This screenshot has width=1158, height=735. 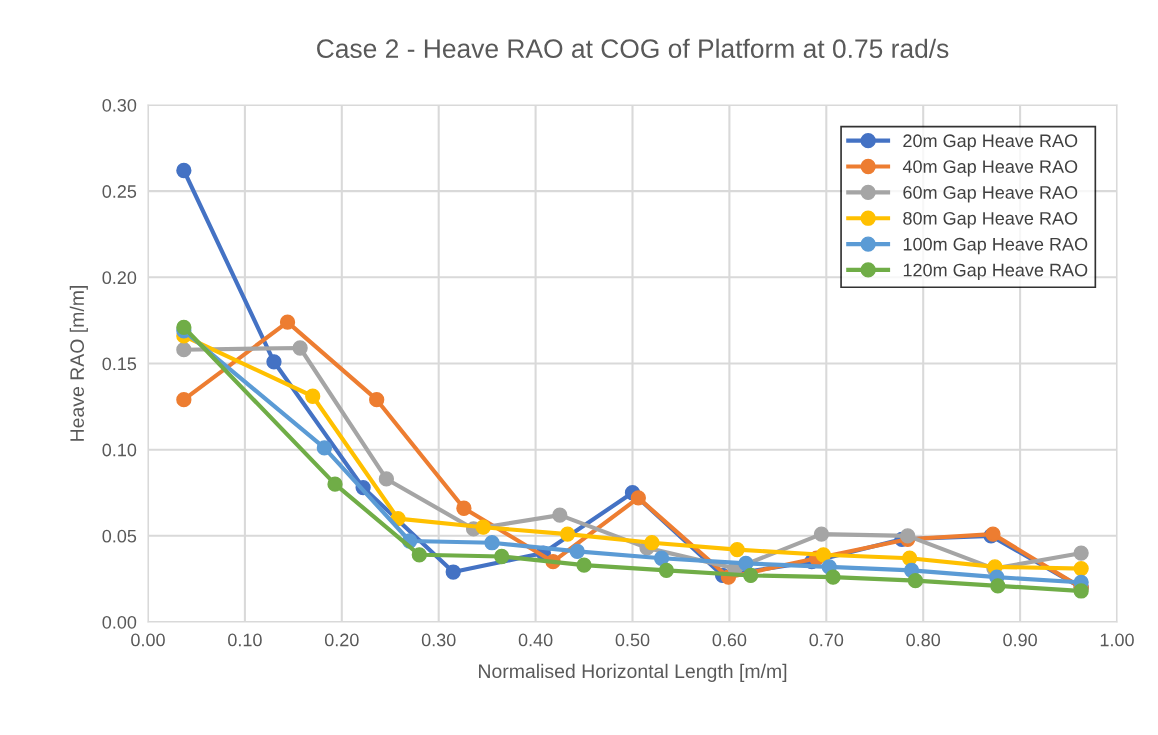 I want to click on legend-label: 120m Gap Heave RAO, so click(x=995, y=272).